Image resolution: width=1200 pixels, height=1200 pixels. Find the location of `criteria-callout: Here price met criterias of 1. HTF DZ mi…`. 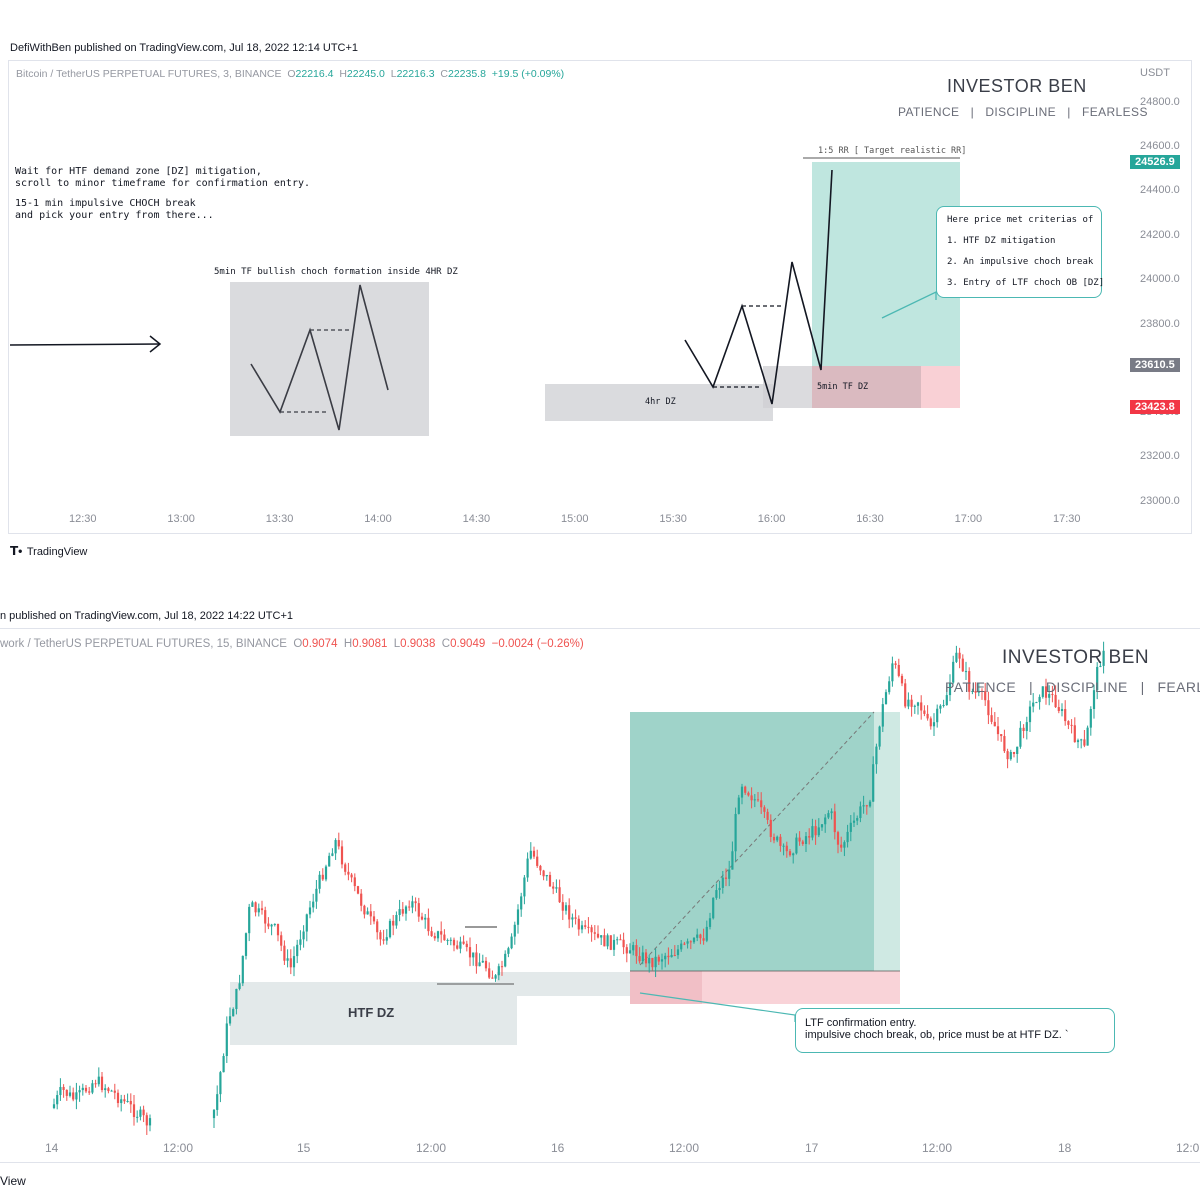

criteria-callout: Here price met criterias of 1. HTF DZ mi… is located at coordinates (1020, 252).